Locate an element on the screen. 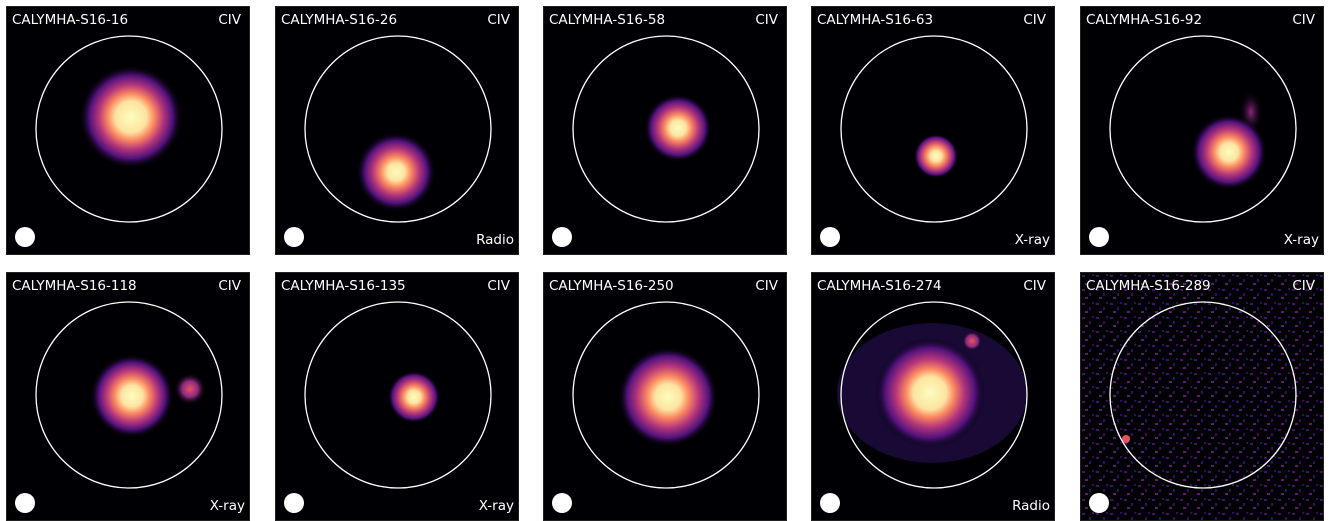 The image size is (1333, 521). cutout-panel: CALYMHA-S16-135 CIV X-ray is located at coordinates (397, 396).